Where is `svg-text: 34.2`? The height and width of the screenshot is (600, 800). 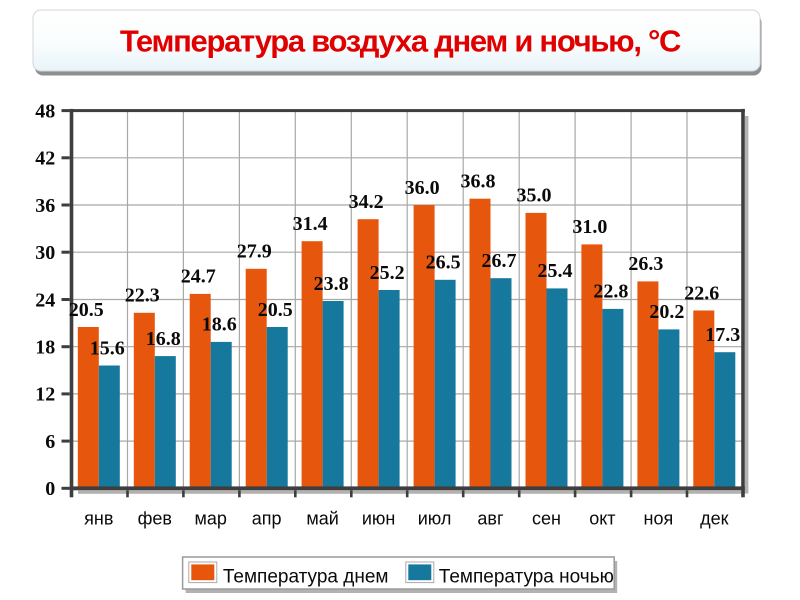
svg-text: 34.2 is located at coordinates (366, 202).